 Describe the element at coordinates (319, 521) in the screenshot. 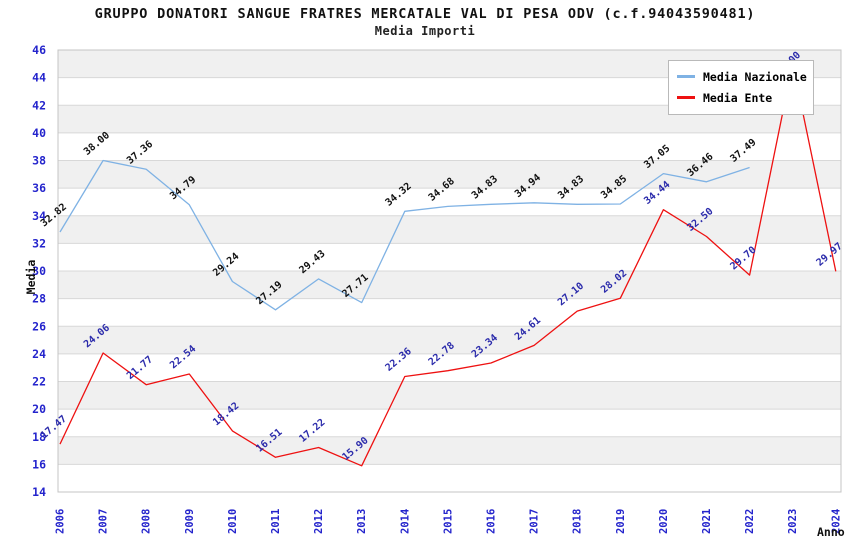

I see `x-tick-label: 2012` at that location.